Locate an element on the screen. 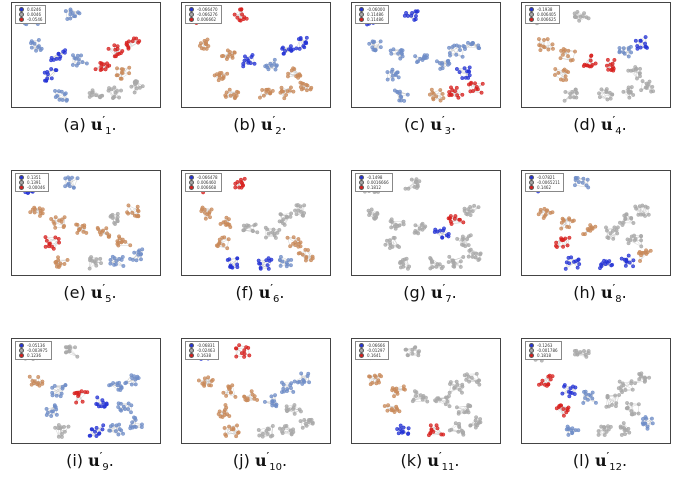 This screenshot has width=685, height=498. legend-entry: 0.1462 is located at coordinates (544, 187).